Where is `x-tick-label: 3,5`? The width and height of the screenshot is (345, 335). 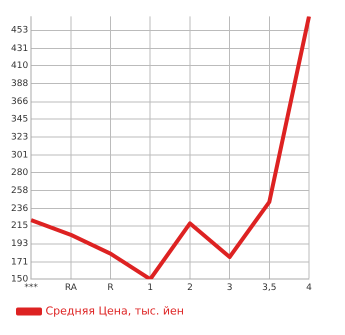 x-tick-label: 3,5 is located at coordinates (269, 287).